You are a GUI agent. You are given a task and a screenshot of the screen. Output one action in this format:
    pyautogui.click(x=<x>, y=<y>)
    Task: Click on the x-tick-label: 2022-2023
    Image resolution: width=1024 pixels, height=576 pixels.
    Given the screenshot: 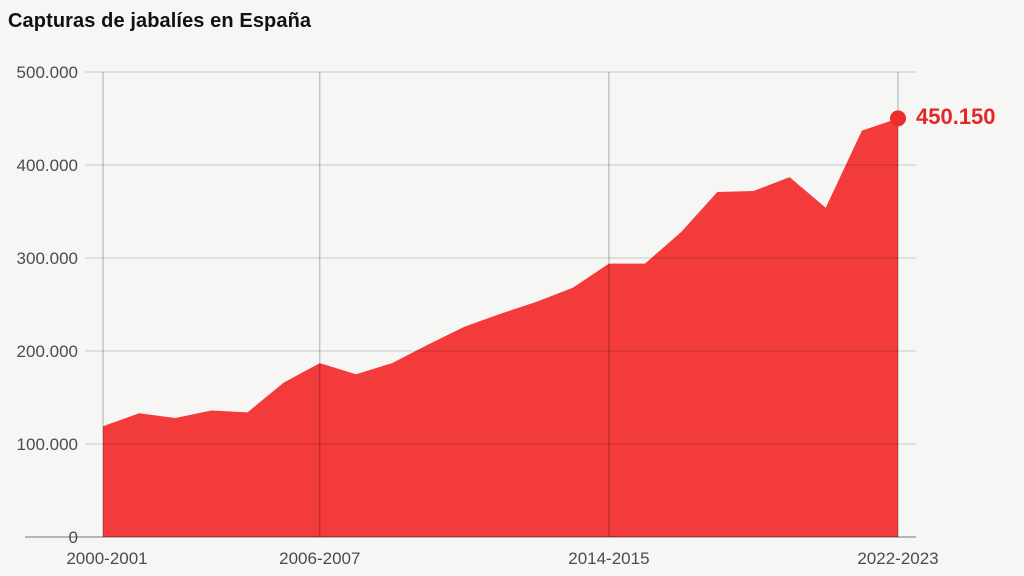 What is the action you would take?
    pyautogui.click(x=897, y=558)
    